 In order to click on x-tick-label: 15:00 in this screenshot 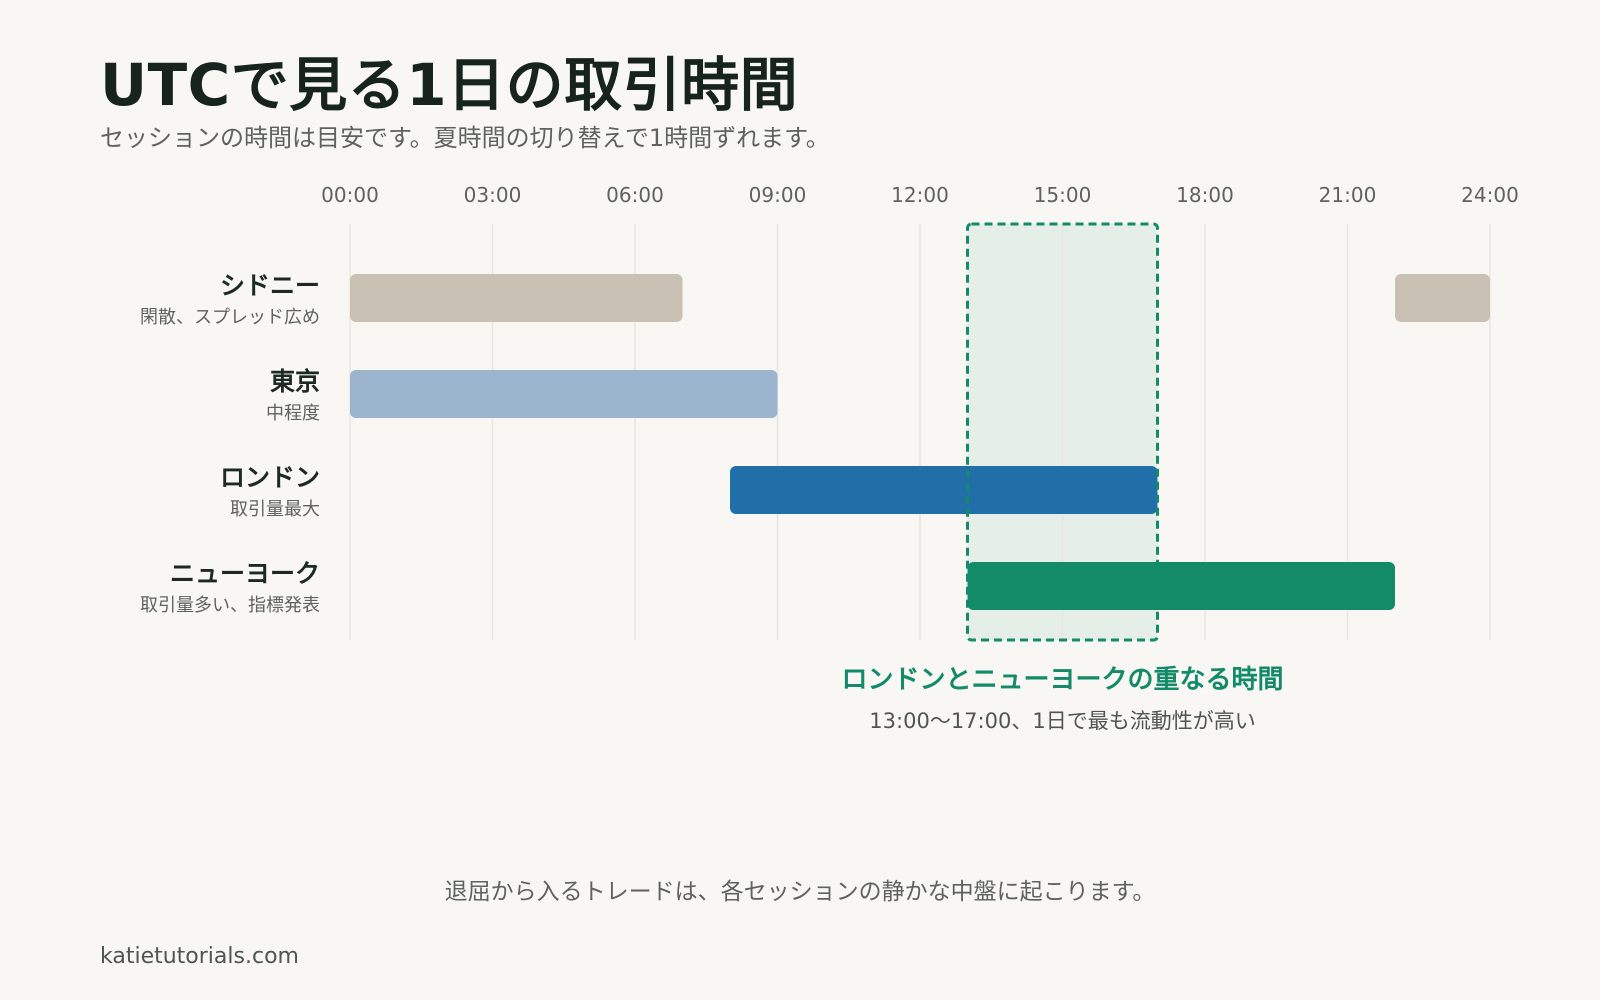, I will do `click(1063, 195)`.